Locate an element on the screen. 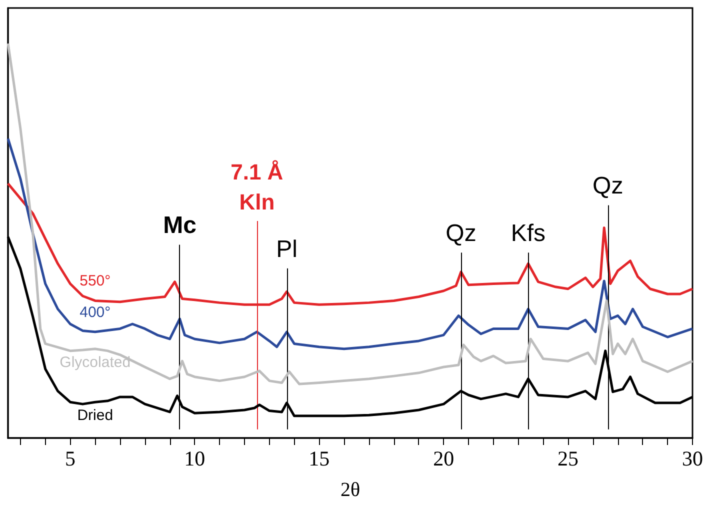  x-tick-label: 5 is located at coordinates (70, 458).